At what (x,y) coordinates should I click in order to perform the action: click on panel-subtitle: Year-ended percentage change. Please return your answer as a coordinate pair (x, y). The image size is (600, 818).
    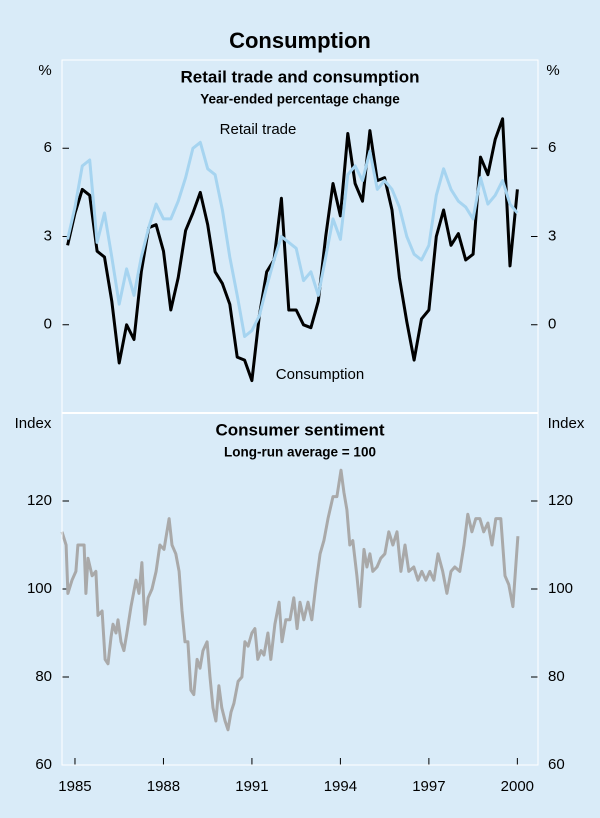
    Looking at the image, I should click on (300, 99).